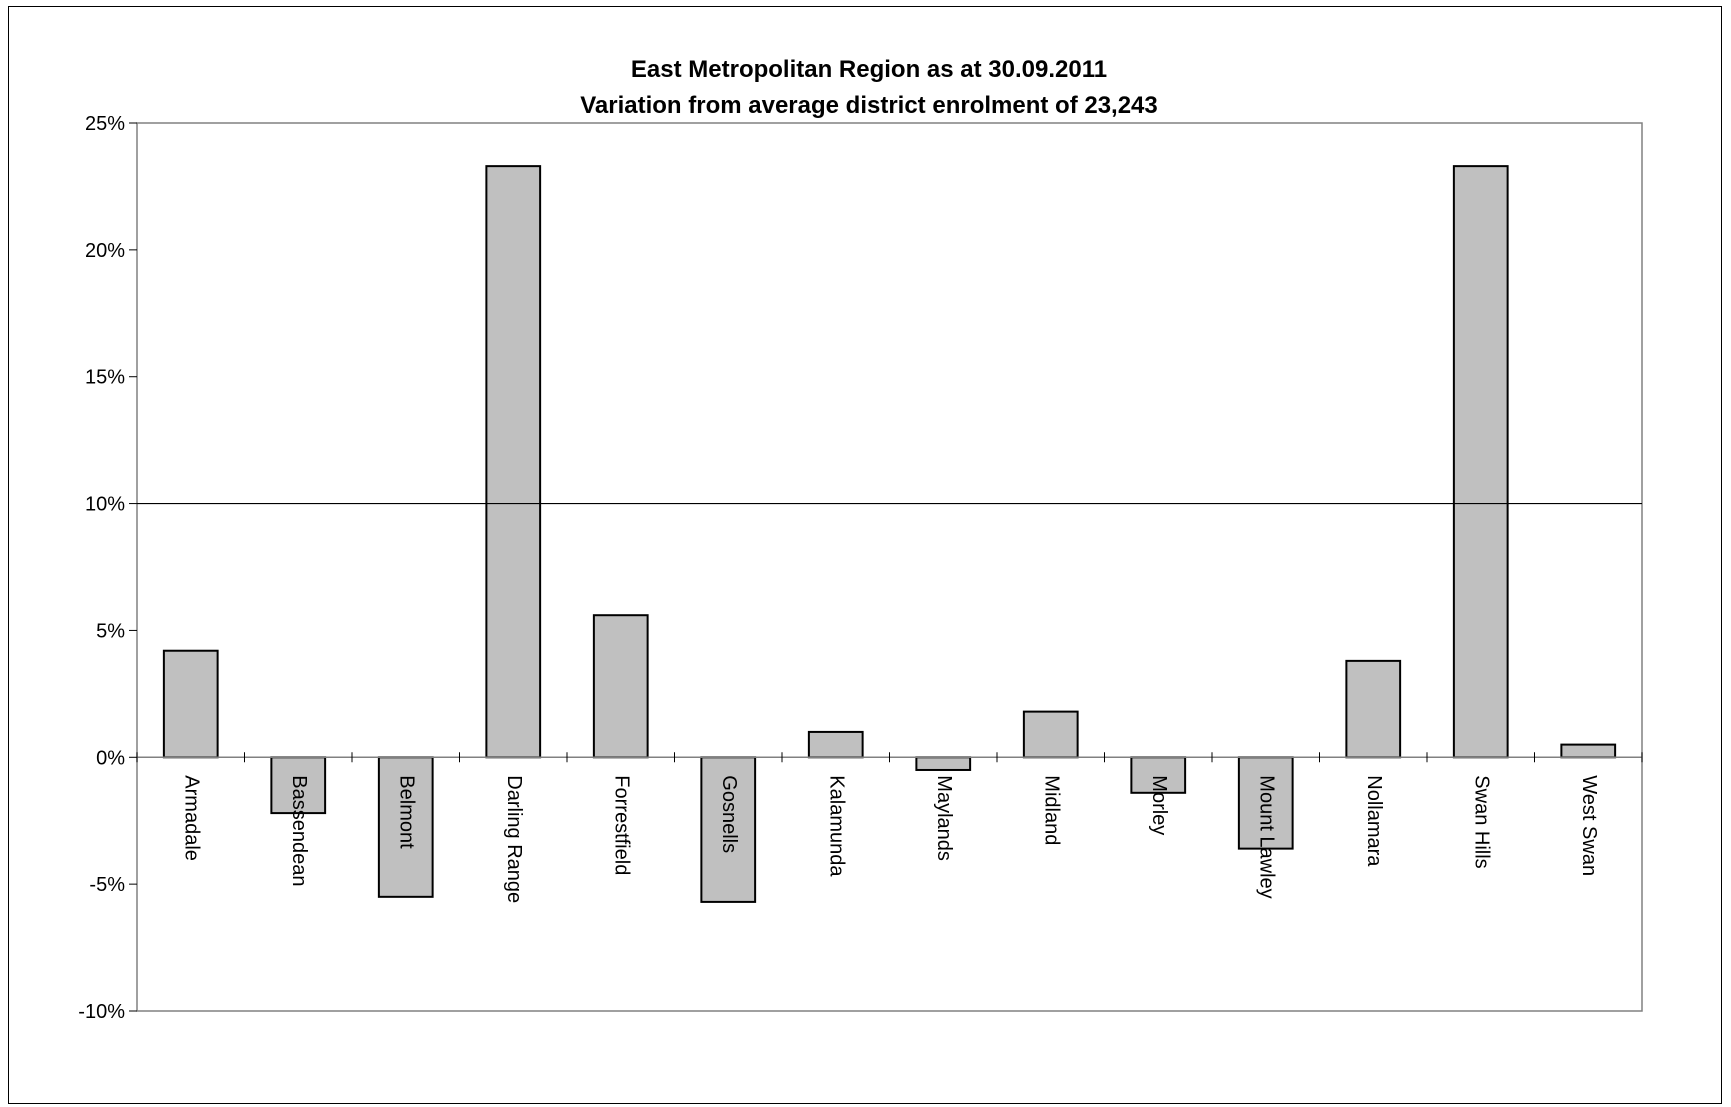  What do you see at coordinates (107, 885) in the screenshot?
I see `y-tick-label: -5%` at bounding box center [107, 885].